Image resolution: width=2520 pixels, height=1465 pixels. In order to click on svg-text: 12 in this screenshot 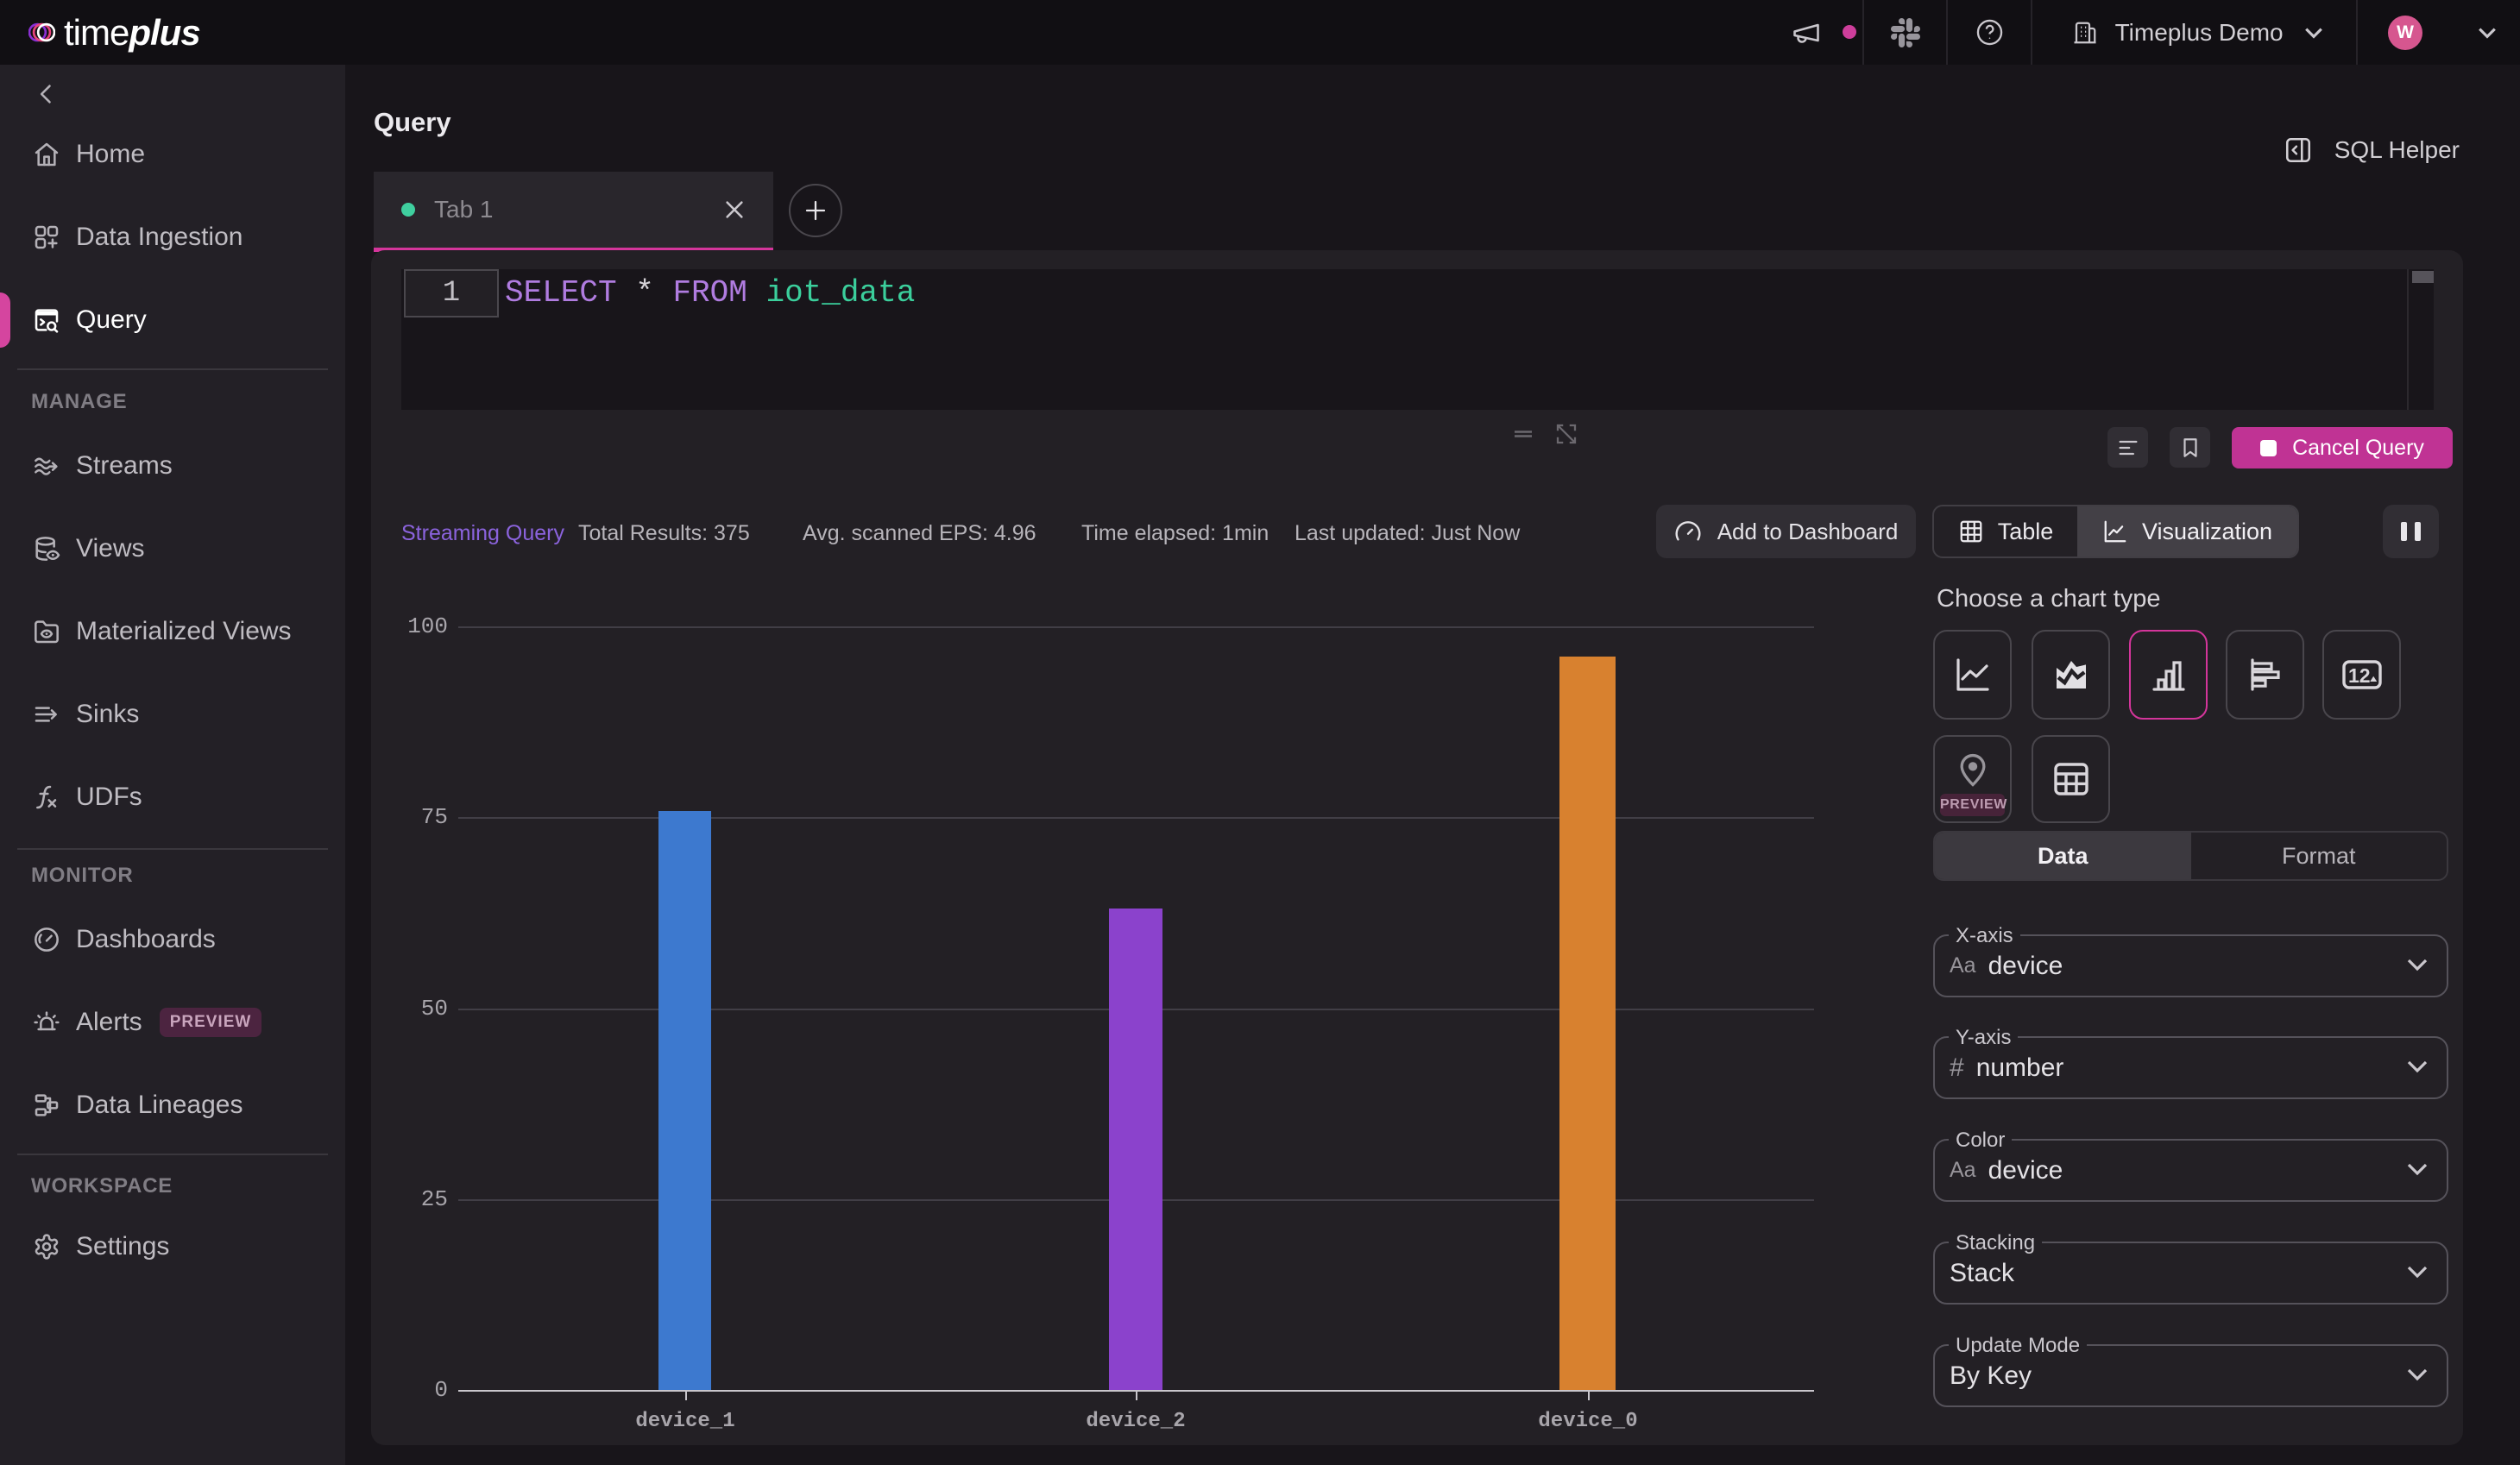, I will do `click(2359, 675)`.